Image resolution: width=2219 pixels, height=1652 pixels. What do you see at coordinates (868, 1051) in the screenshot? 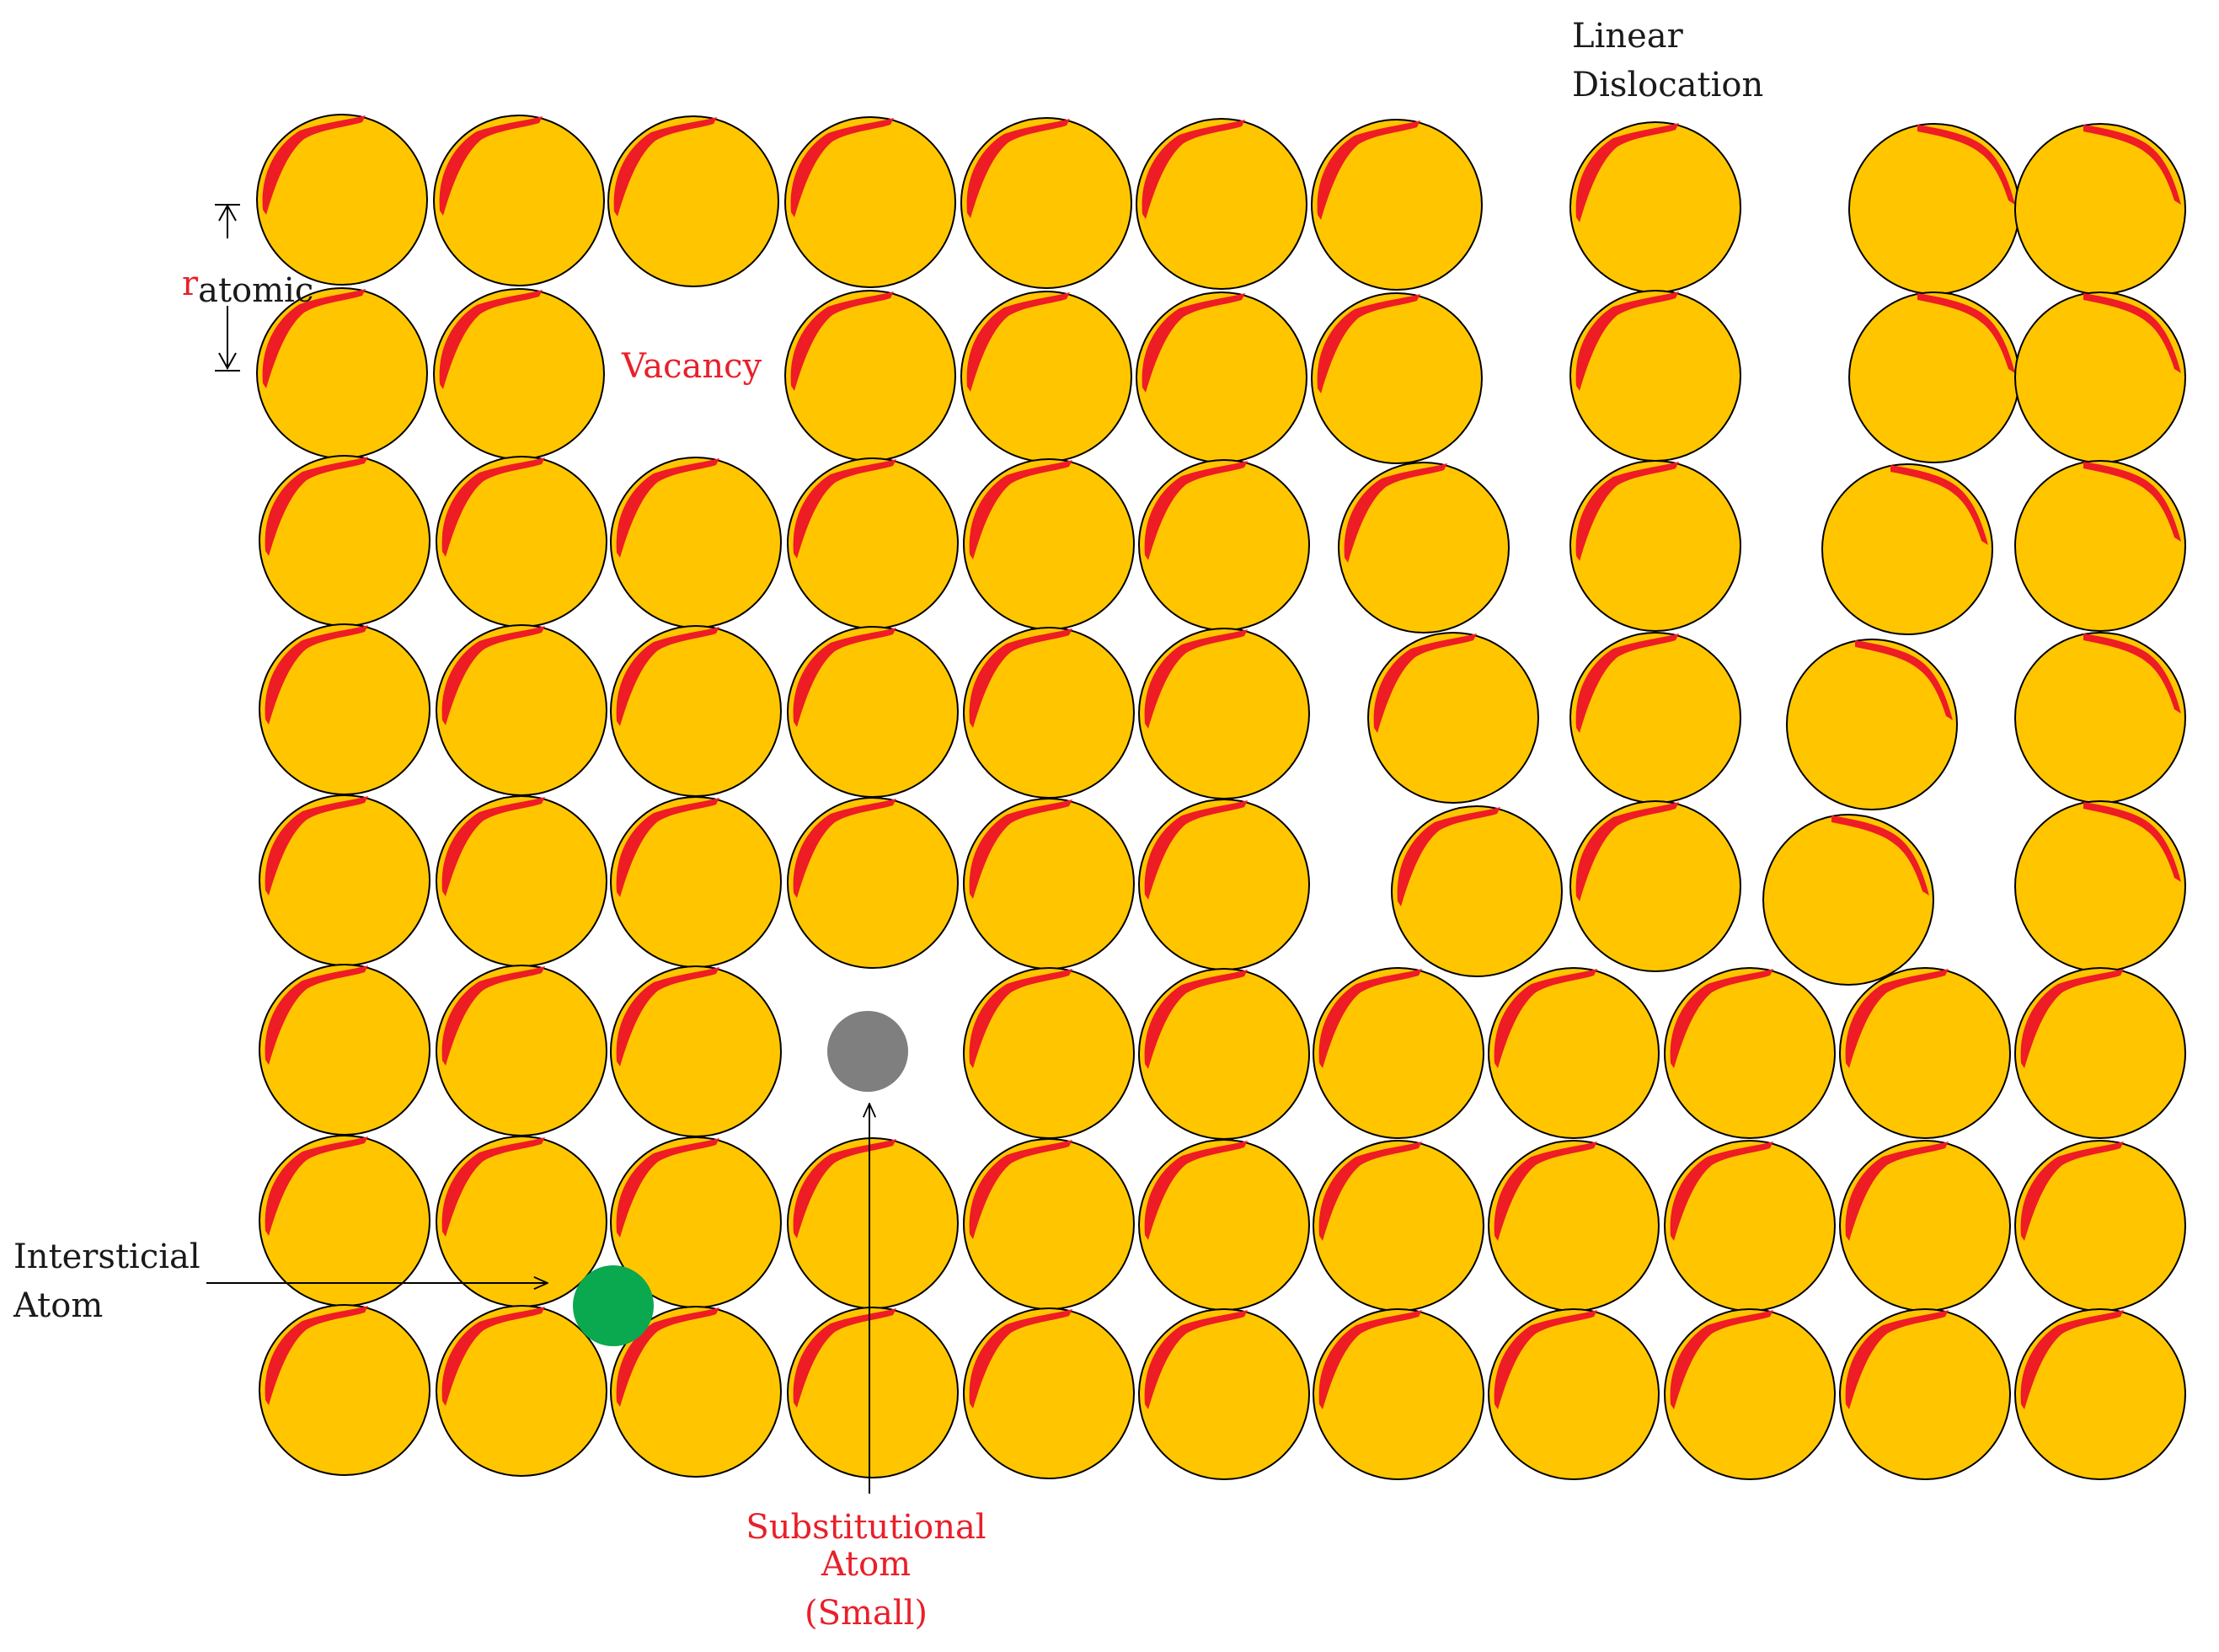
I see `substitutional-atom` at bounding box center [868, 1051].